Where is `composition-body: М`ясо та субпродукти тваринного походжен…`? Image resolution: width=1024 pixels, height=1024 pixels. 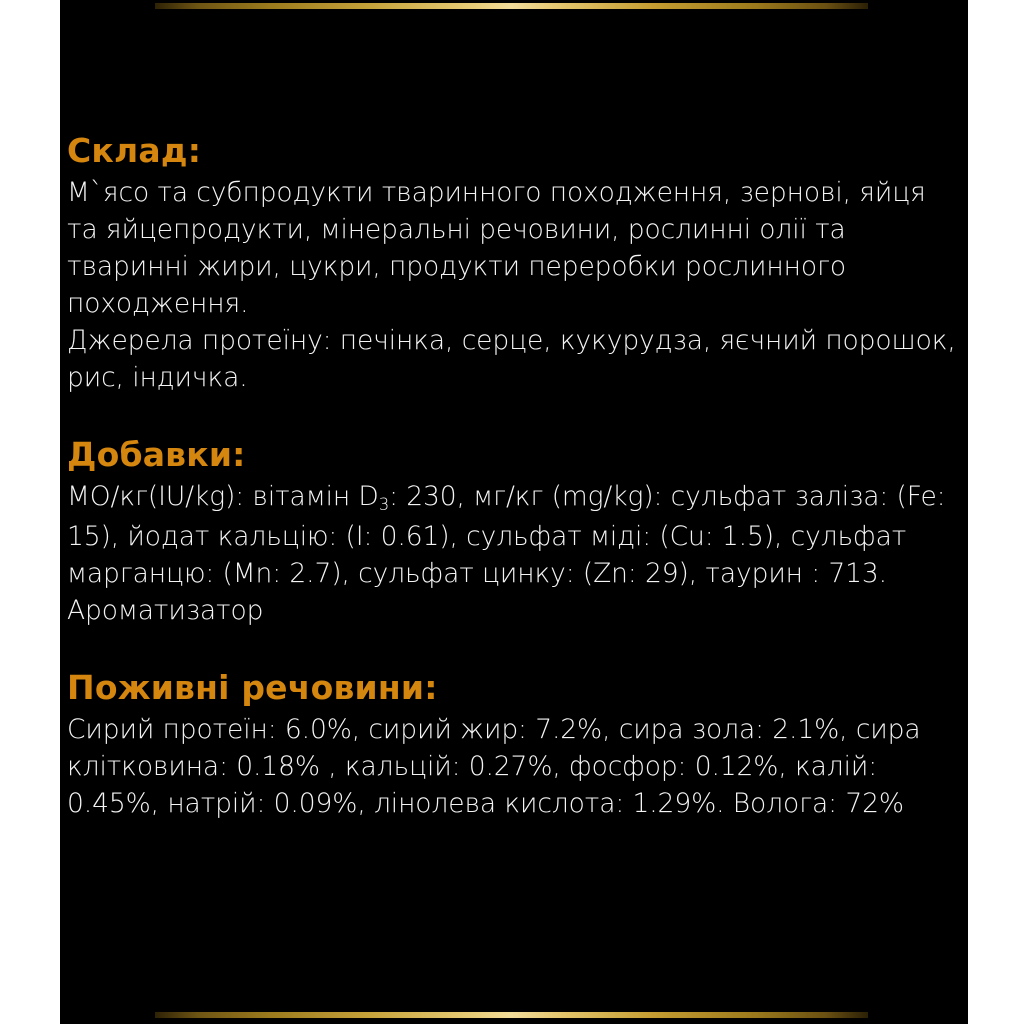 composition-body: М`ясо та субпродукти тваринного походжен… is located at coordinates (496, 248).